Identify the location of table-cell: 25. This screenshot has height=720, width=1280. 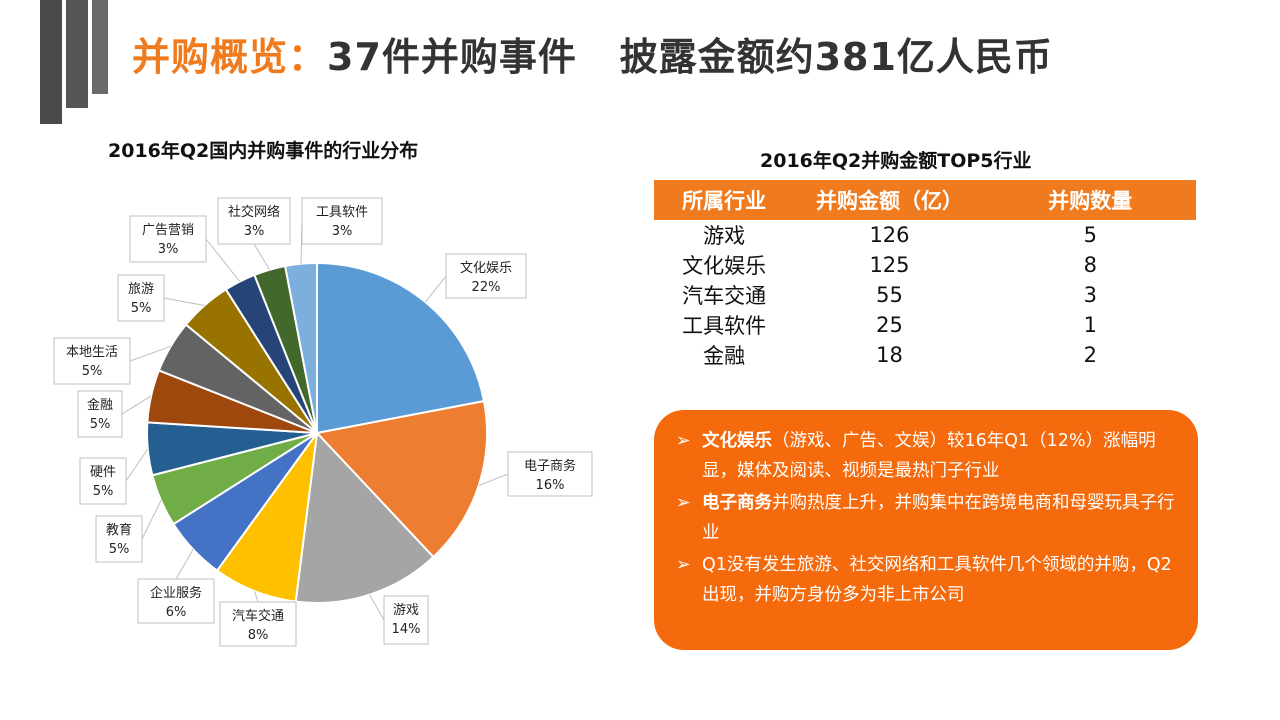
(889, 325).